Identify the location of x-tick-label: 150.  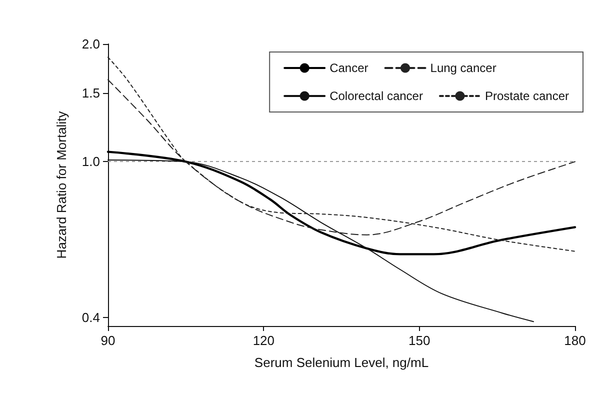
(419, 340).